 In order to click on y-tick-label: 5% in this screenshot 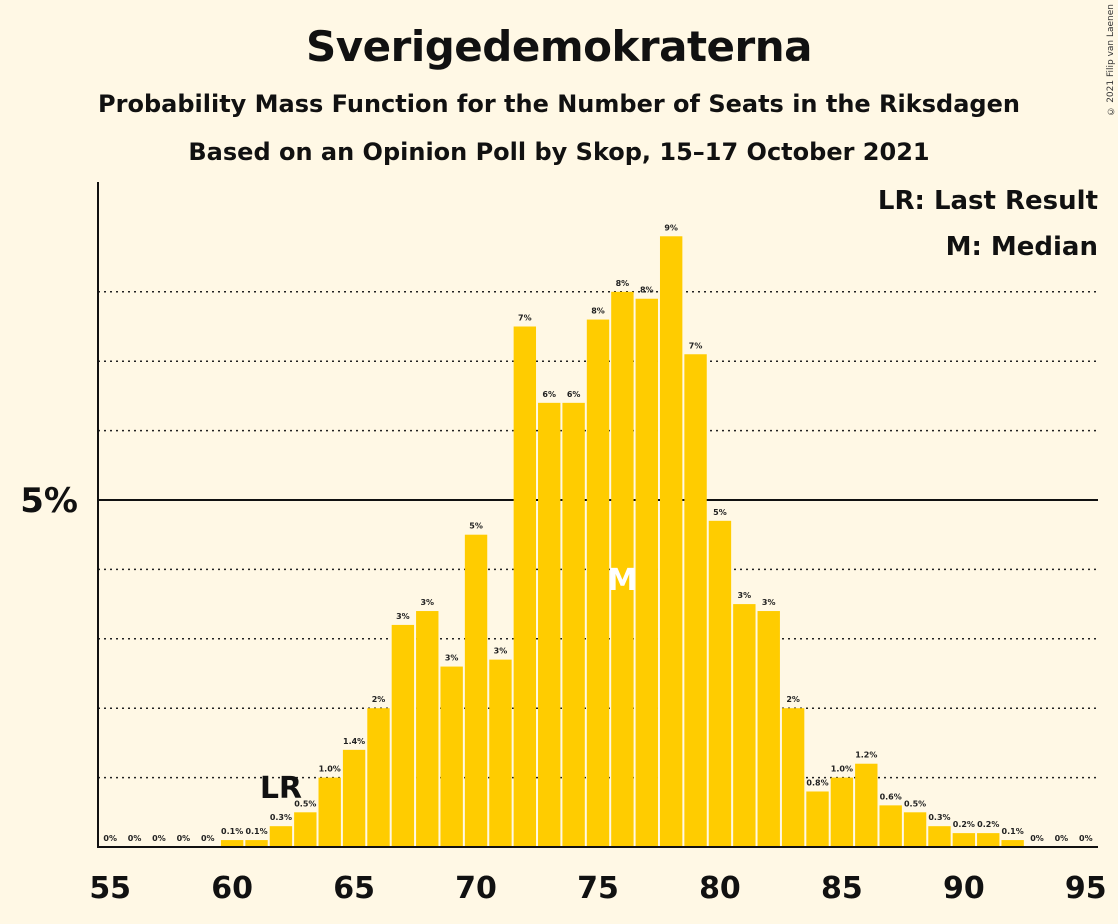, I will do `click(49, 501)`.